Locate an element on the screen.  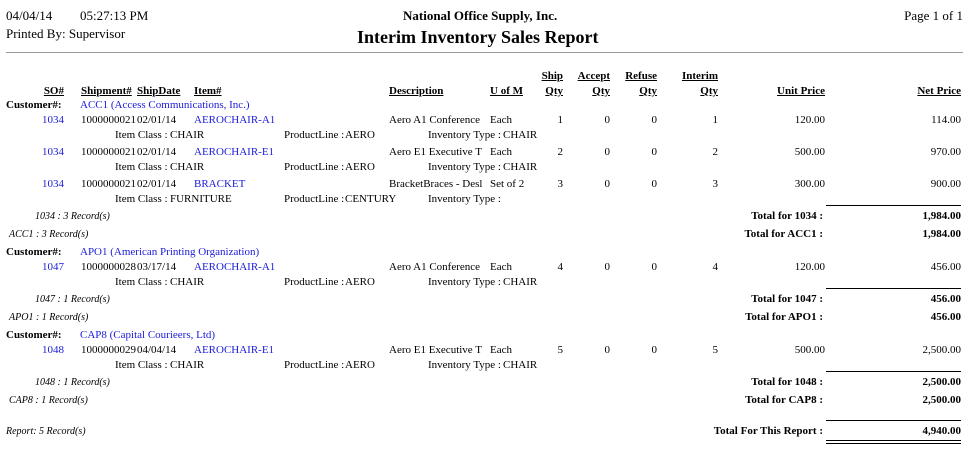
so-link: 1048 is located at coordinates (53, 350).